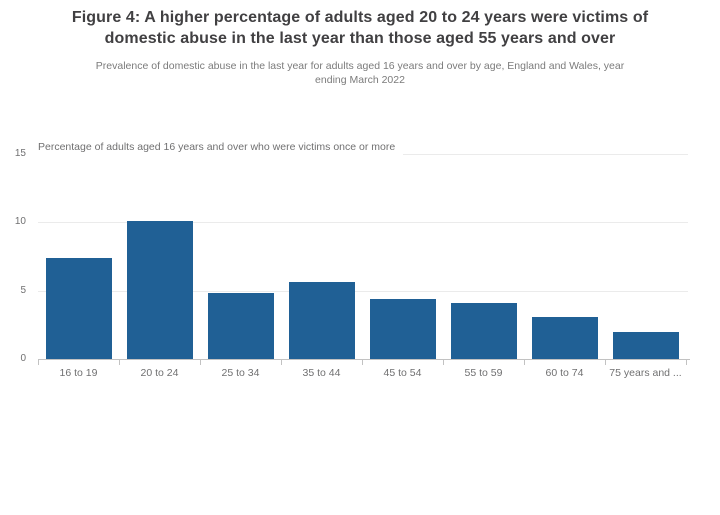 The width and height of the screenshot is (720, 515). What do you see at coordinates (20, 221) in the screenshot?
I see `y-axis-tick-label-10: 10` at bounding box center [20, 221].